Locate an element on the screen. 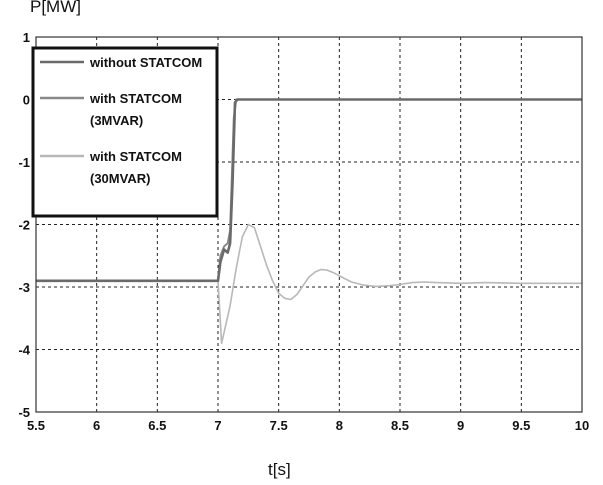 The width and height of the screenshot is (603, 485). legend-label: (30MVAR) is located at coordinates (120, 178).